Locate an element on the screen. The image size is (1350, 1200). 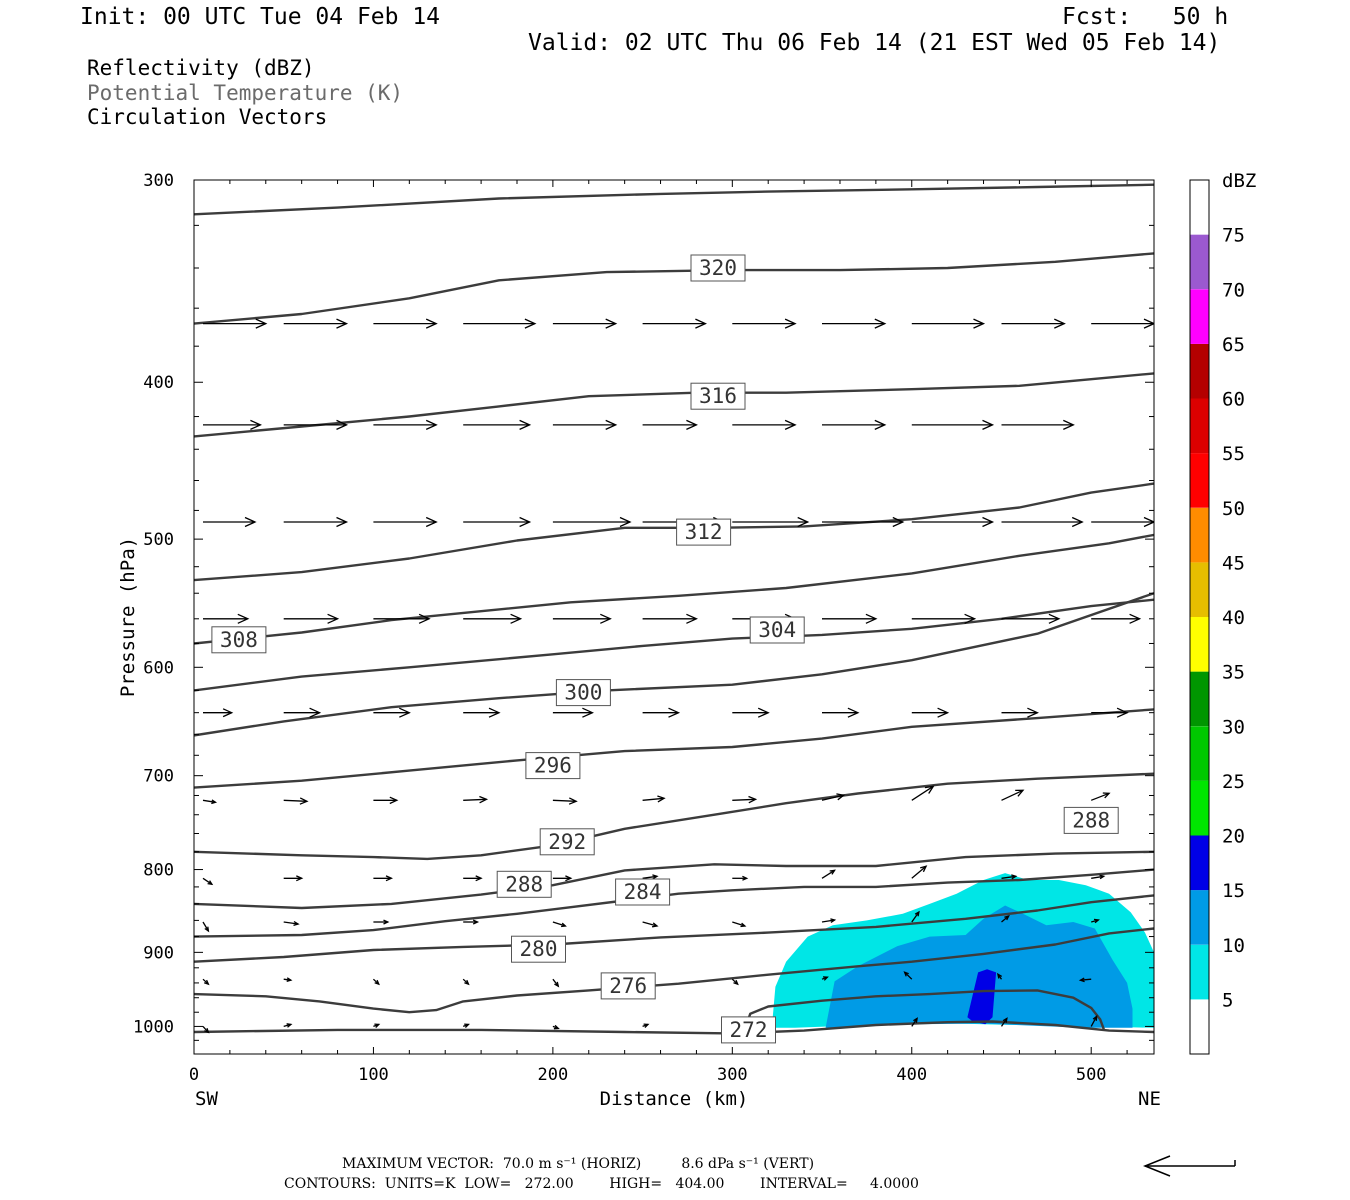
colorbar-label: 60 is located at coordinates (1233, 400).